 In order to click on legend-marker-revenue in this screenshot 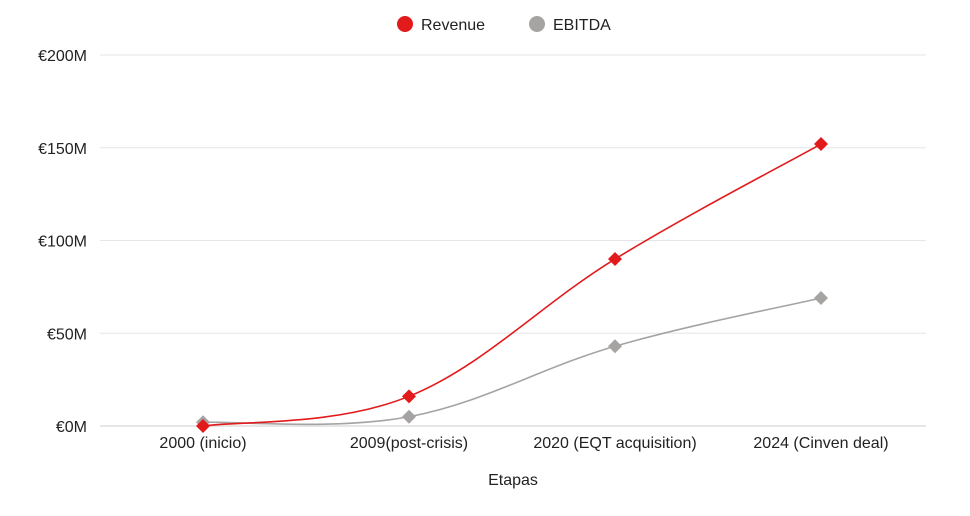, I will do `click(405, 24)`.